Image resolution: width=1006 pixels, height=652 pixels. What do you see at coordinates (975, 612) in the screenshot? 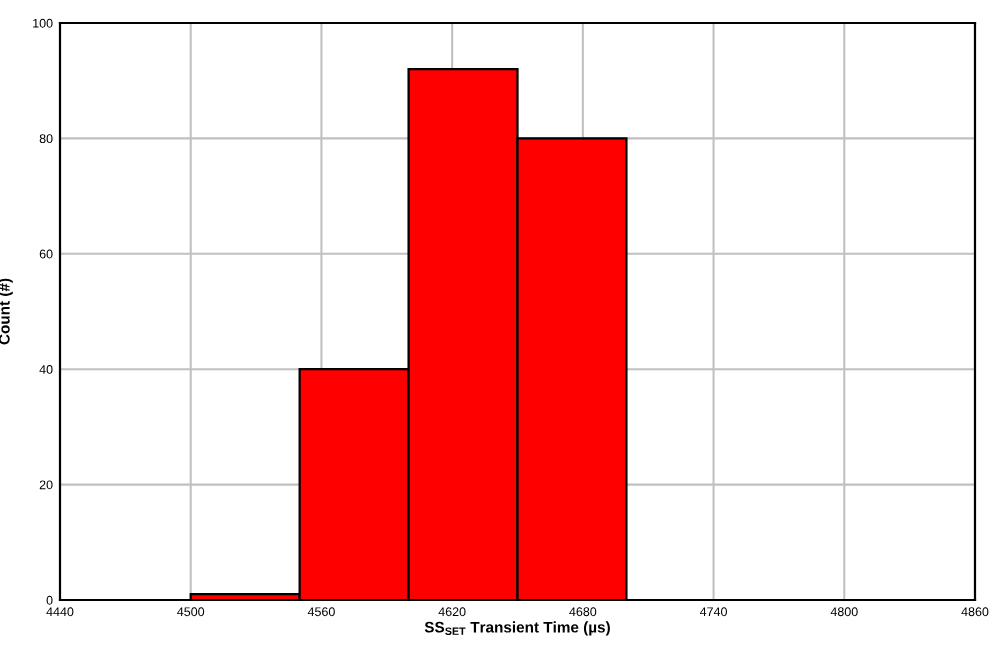
I see `x-tick-label: 4860` at bounding box center [975, 612].